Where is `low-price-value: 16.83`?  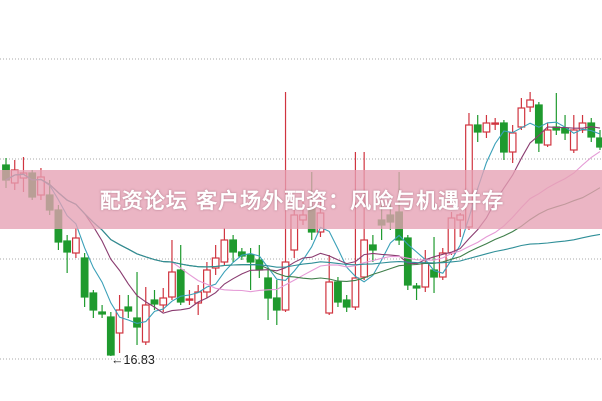 low-price-value: 16.83 is located at coordinates (139, 360).